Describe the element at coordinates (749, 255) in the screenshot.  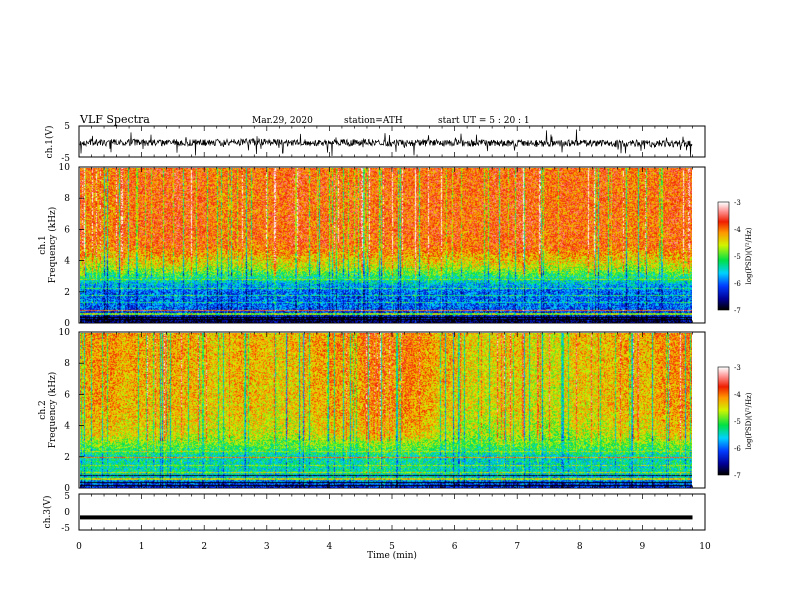
I see `ch1-colorbar-label: log(PSD)(V²/Hz)` at that location.